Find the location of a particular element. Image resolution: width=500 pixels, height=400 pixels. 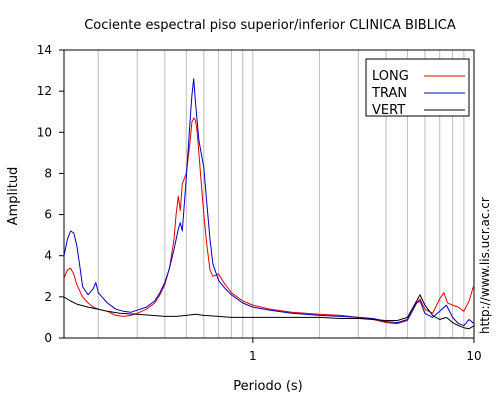

y-tick-label: 6 is located at coordinates (48, 215).